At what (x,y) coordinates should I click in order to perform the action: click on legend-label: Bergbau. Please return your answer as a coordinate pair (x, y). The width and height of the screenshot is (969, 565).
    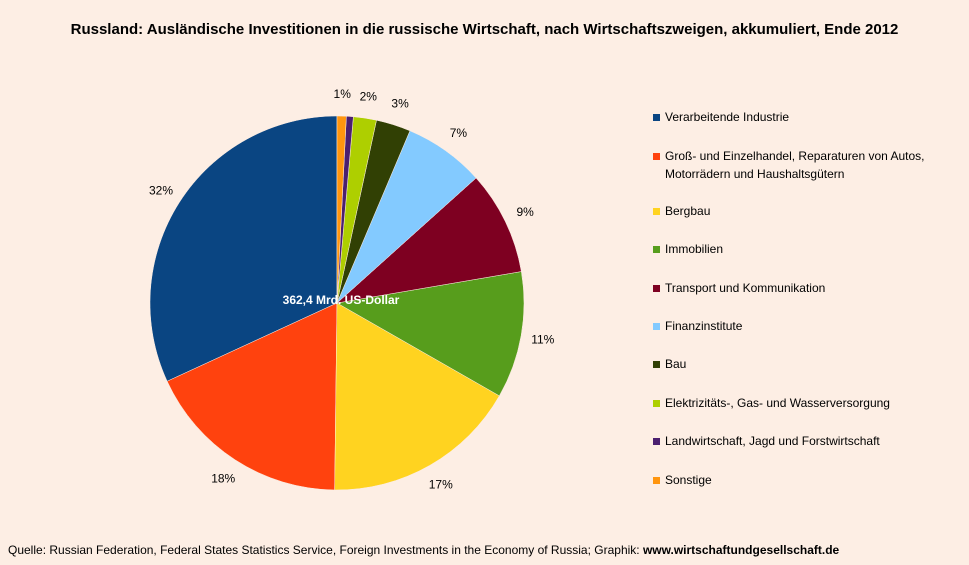
    Looking at the image, I should click on (688, 211).